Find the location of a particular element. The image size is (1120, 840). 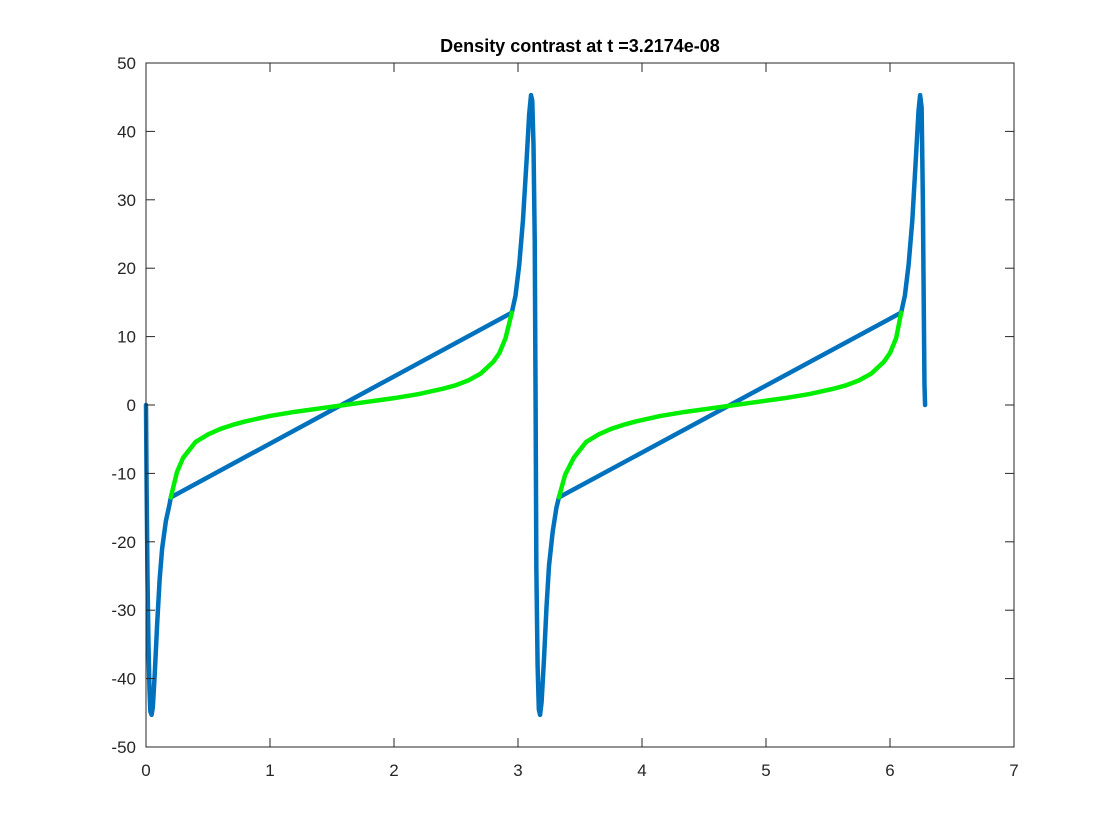

x-tick-label: 1 is located at coordinates (269, 770).